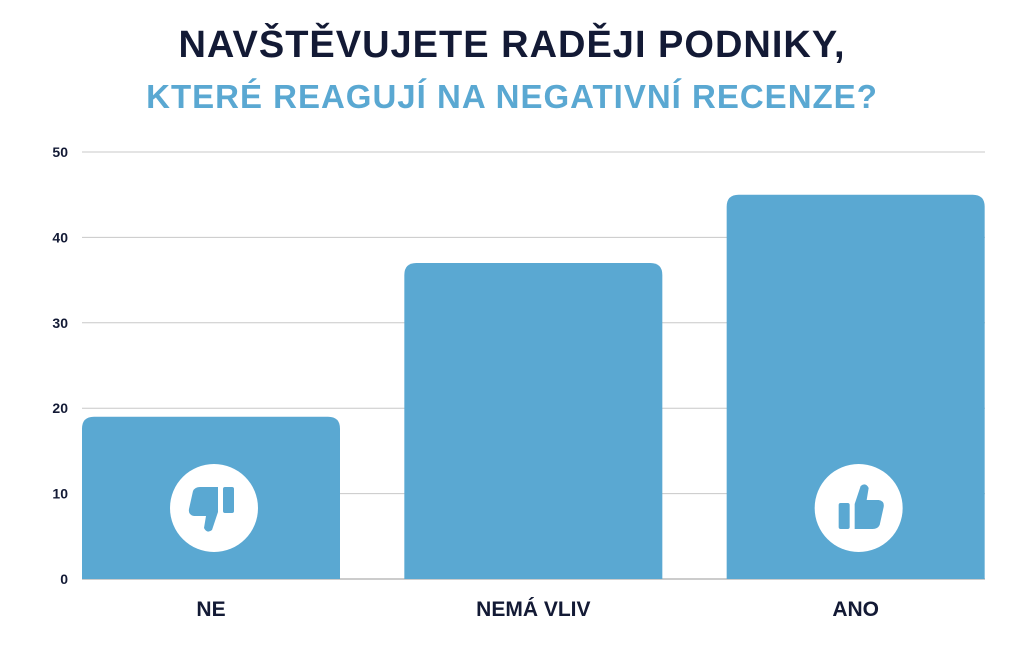 The image size is (1024, 662). What do you see at coordinates (533, 609) in the screenshot?
I see `x-tick-label: NEMÁ VLIV` at bounding box center [533, 609].